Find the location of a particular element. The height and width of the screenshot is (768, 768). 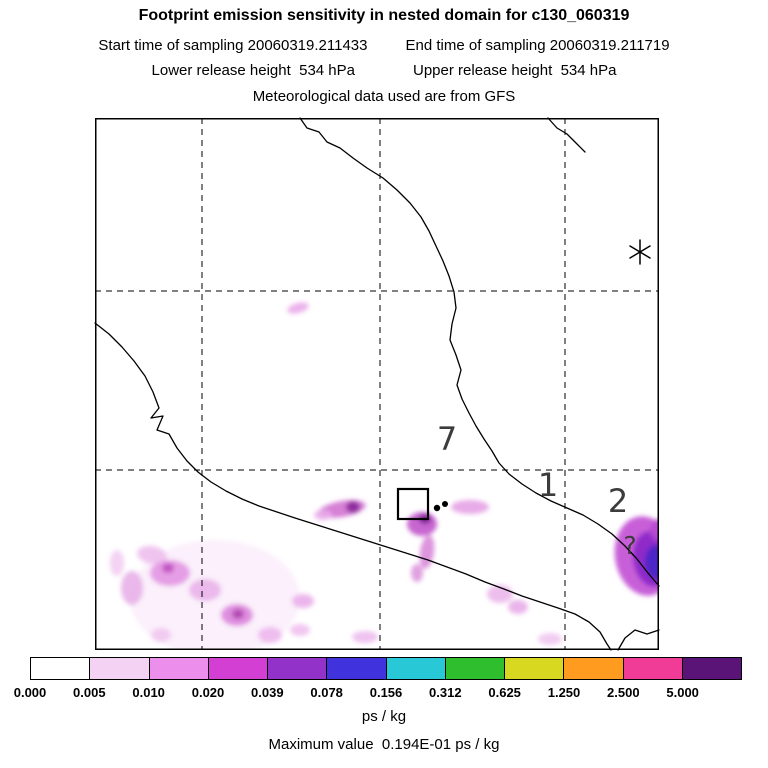

upper-release-text: Upper release height 534 hPa is located at coordinates (515, 70).